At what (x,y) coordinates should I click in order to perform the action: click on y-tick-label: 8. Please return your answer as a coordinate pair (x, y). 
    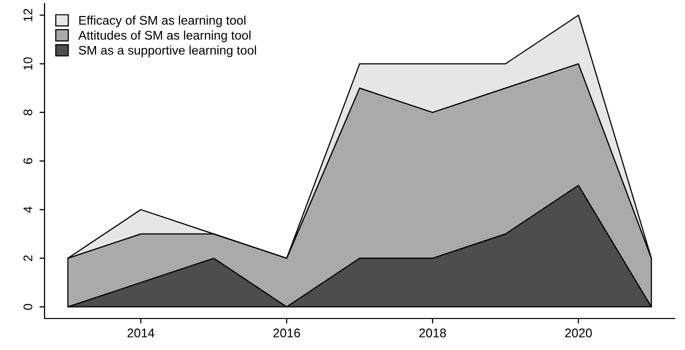
    Looking at the image, I should click on (27, 112).